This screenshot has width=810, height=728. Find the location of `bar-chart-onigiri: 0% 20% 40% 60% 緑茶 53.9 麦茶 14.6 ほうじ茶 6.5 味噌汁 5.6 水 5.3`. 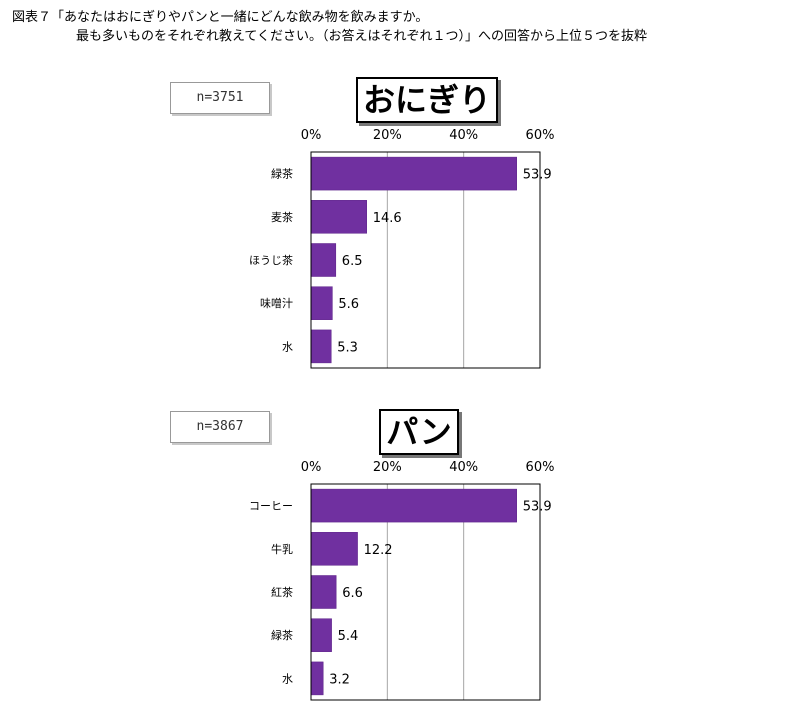

bar-chart-onigiri: 0% 20% 40% 60% 緑茶 53.9 麦茶 14.6 ほうじ茶 6.5 味噌汁 5.6 水 5.3 is located at coordinates (402, 248).